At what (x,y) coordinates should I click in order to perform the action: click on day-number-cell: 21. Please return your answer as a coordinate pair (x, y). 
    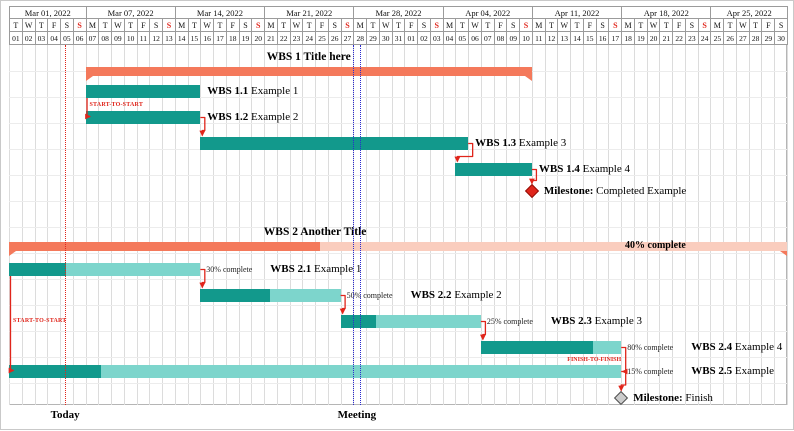
    Looking at the image, I should click on (666, 38).